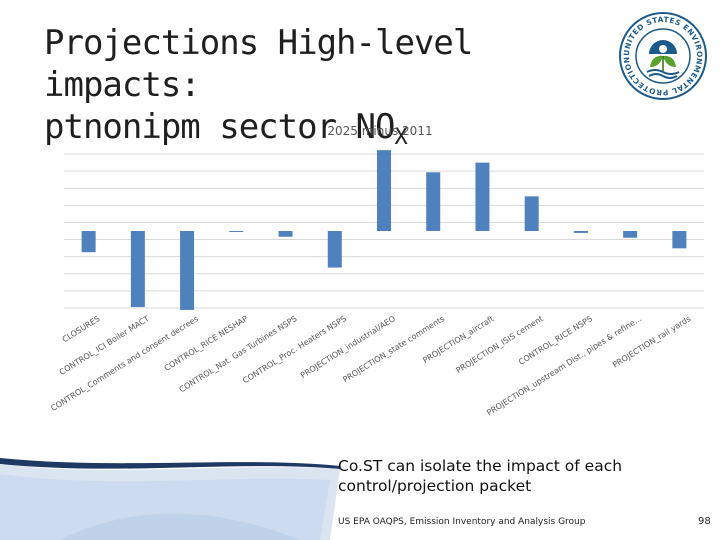 The height and width of the screenshot is (540, 720). I want to click on x-tick-label: PROJECTION_rail yards, so click(651, 342).